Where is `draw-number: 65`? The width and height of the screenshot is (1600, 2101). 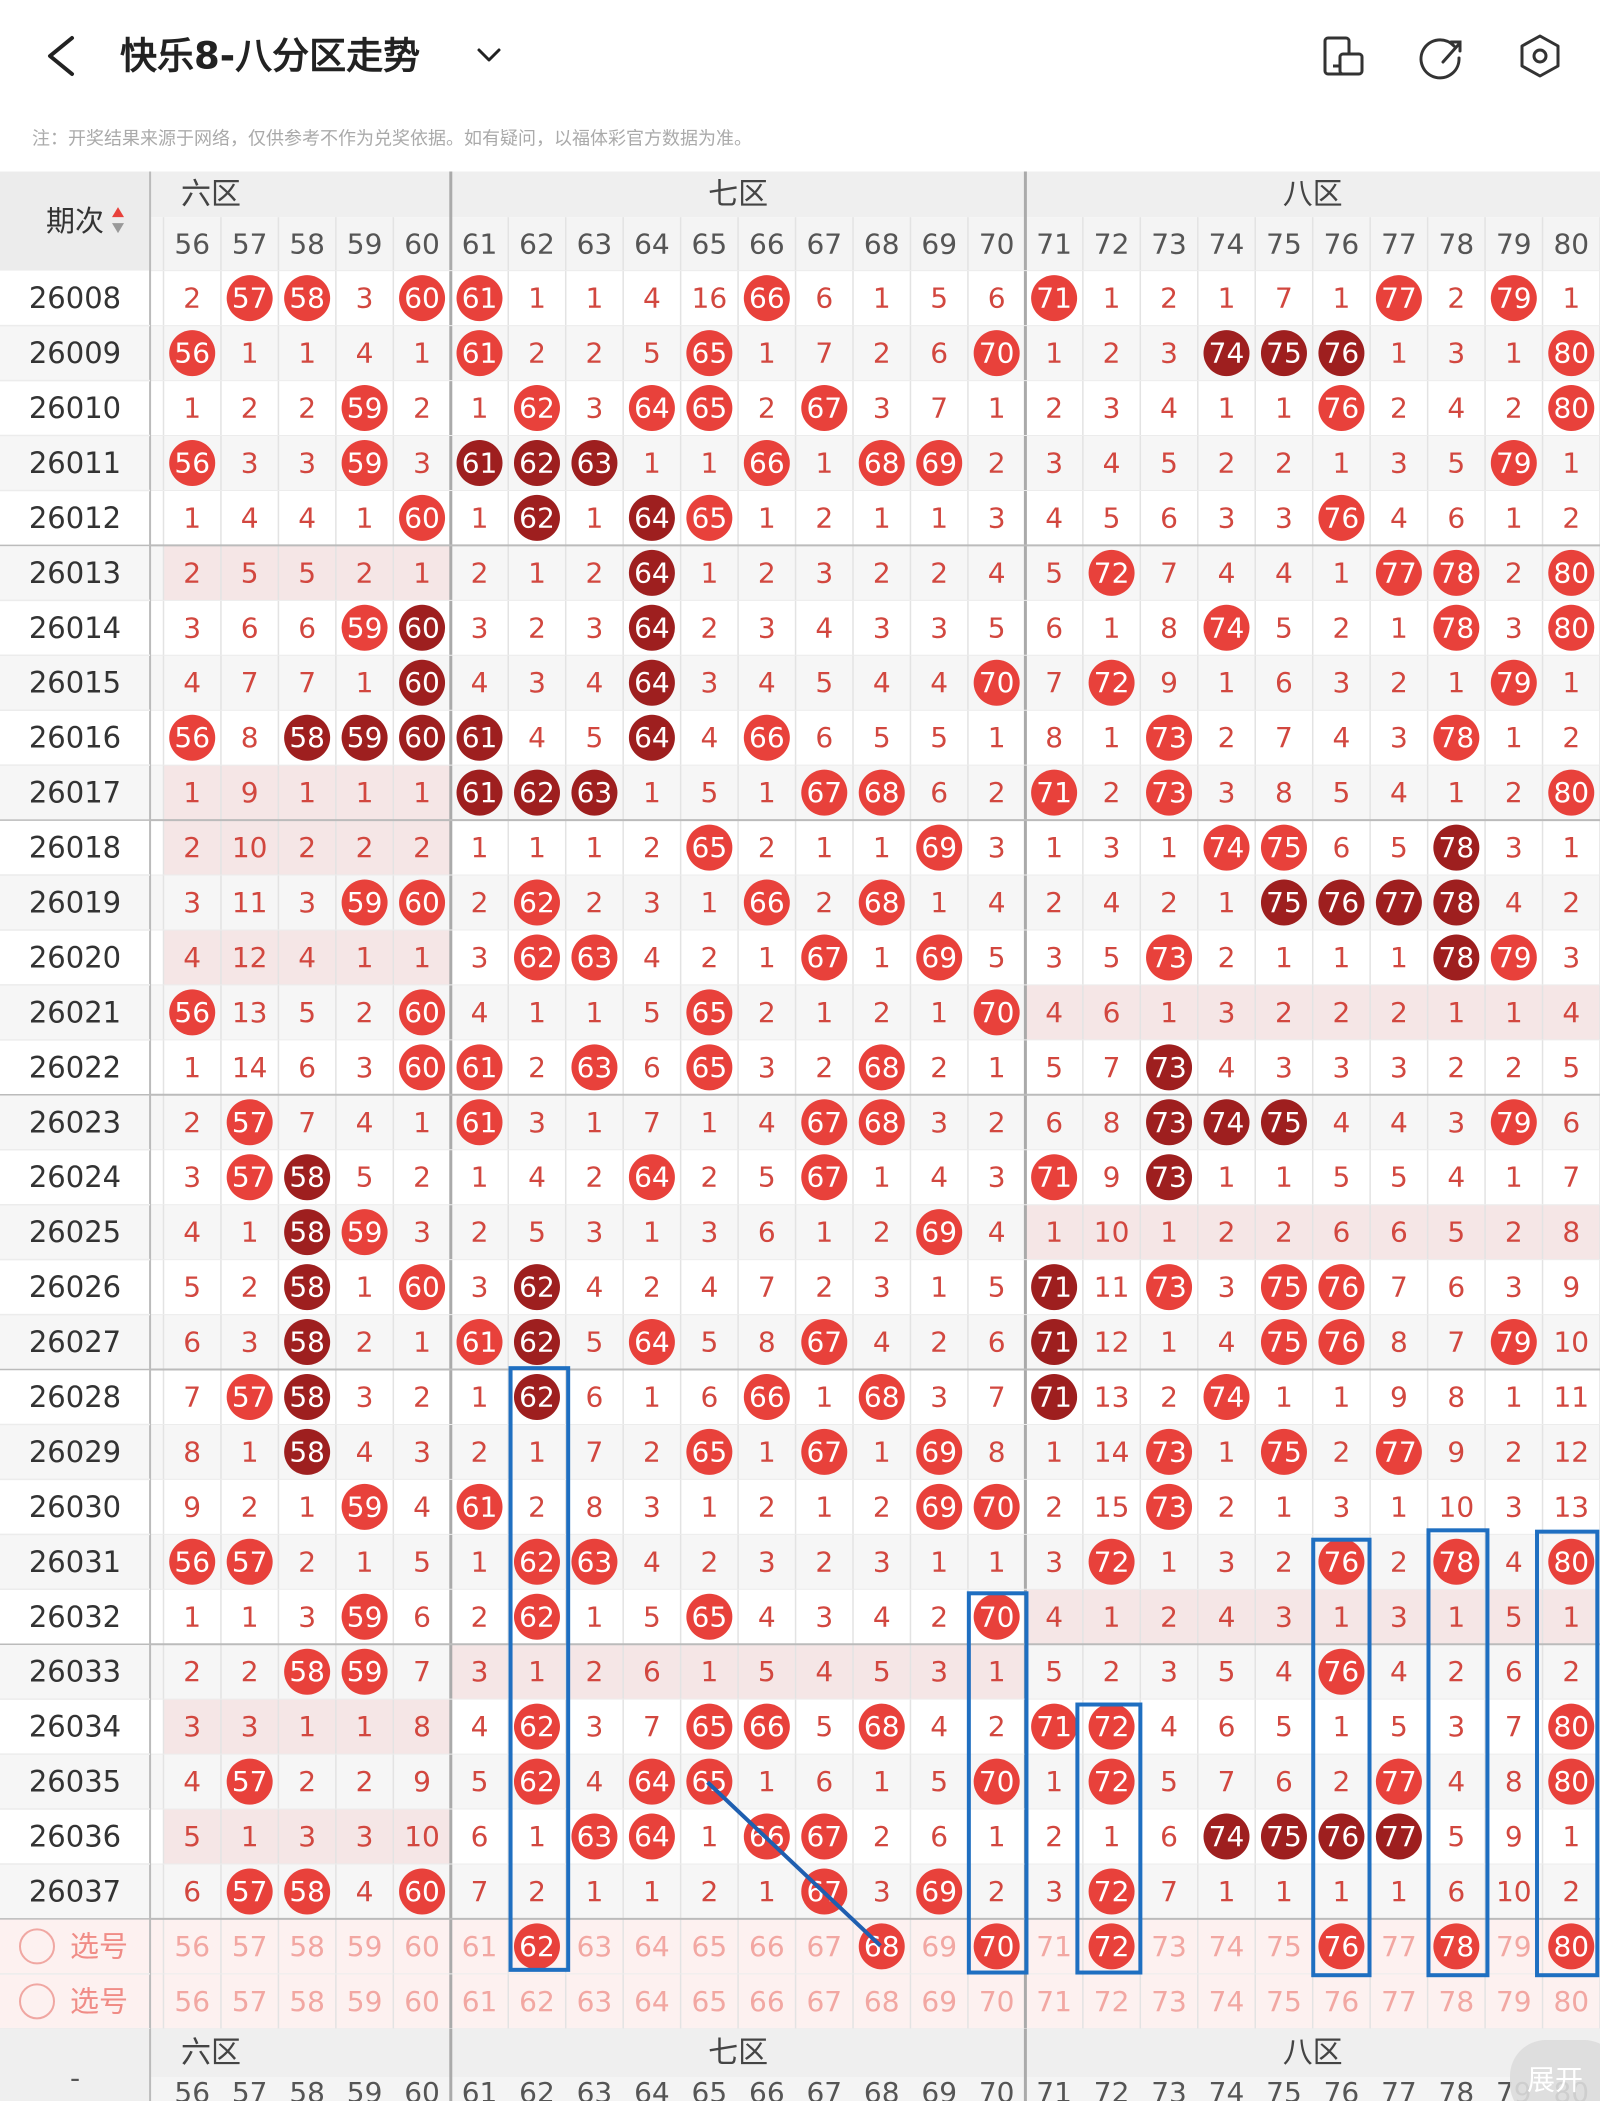
draw-number: 65 is located at coordinates (710, 847).